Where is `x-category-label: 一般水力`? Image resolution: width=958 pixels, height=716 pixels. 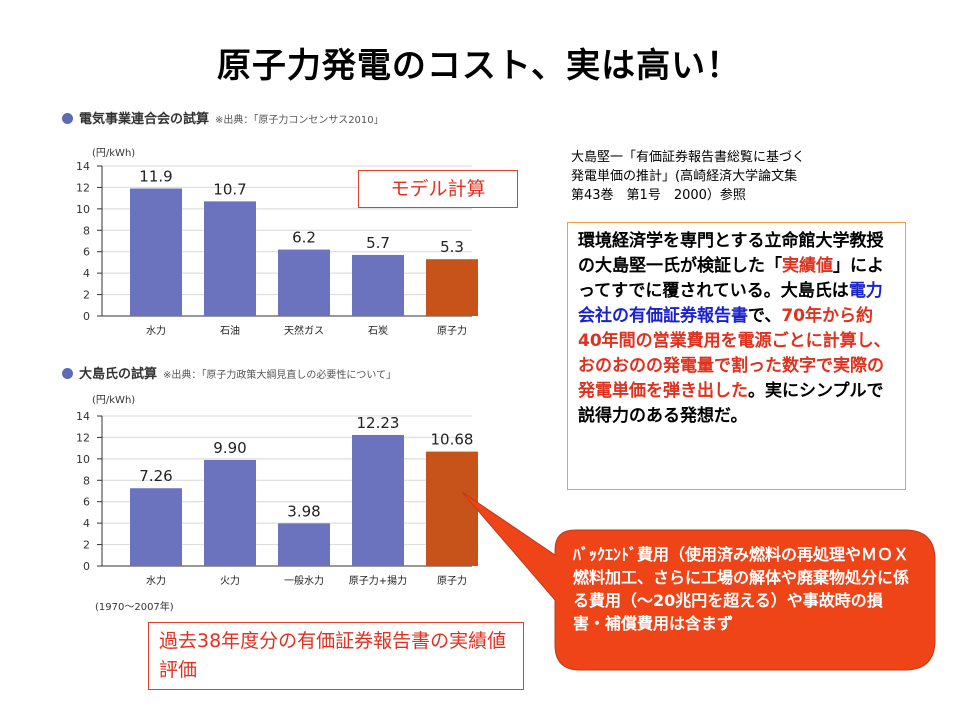 x-category-label: 一般水力 is located at coordinates (304, 580).